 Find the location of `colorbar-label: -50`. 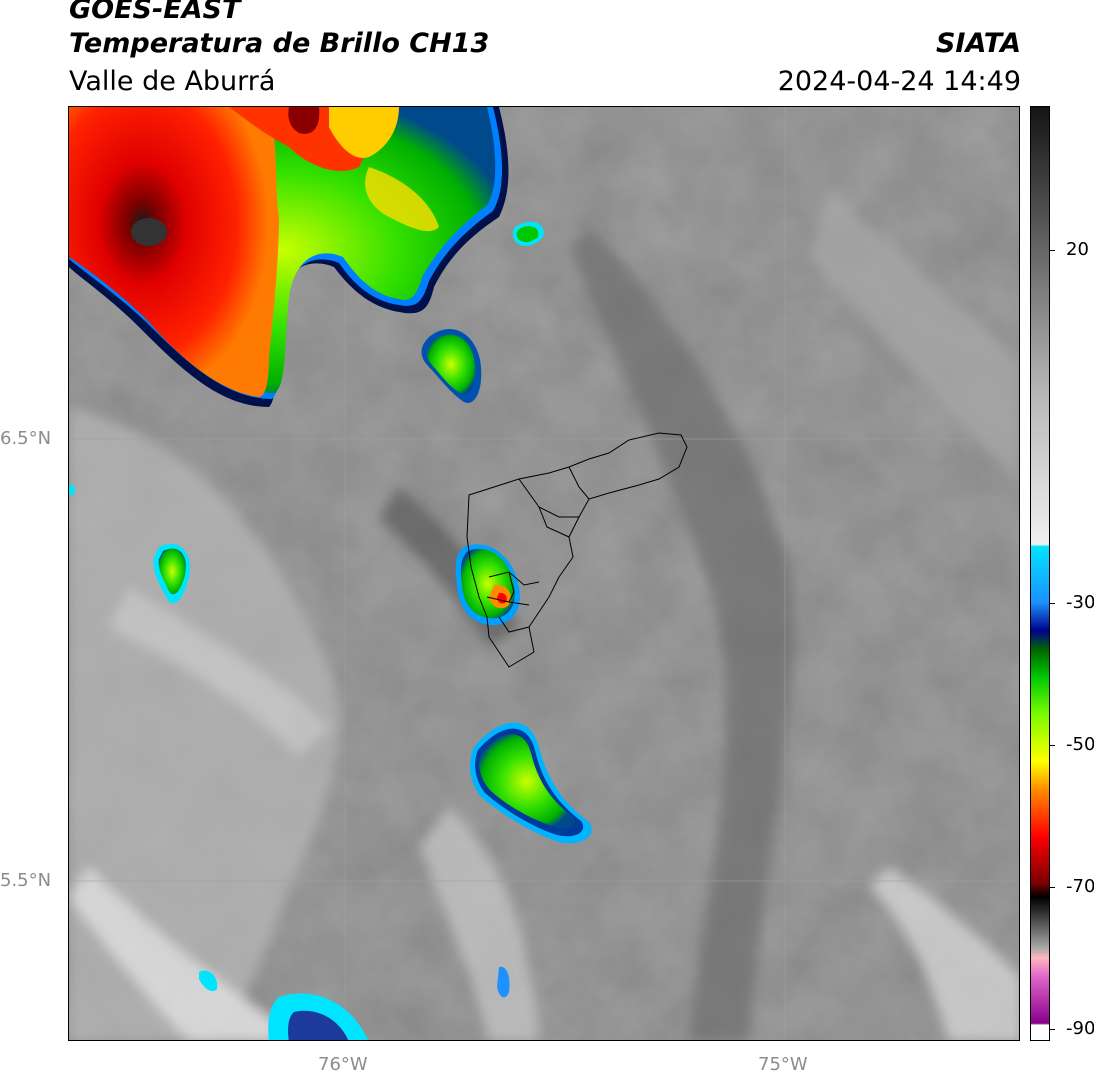

colorbar-label: -50 is located at coordinates (1080, 744).